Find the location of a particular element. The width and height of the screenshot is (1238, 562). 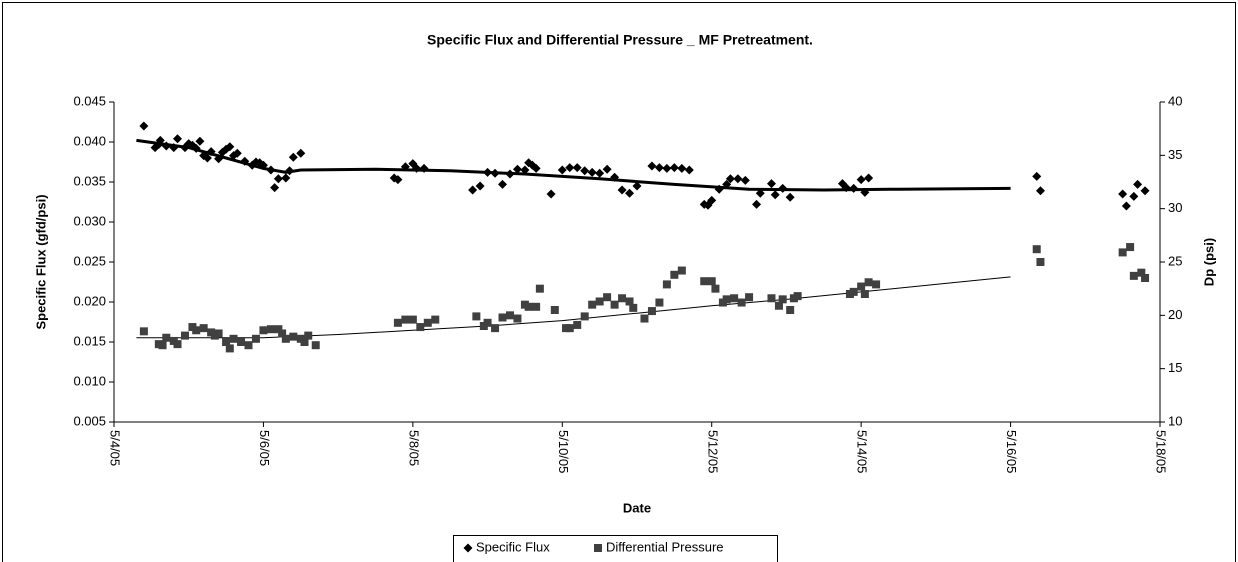

trend-line is located at coordinates (573, 165).